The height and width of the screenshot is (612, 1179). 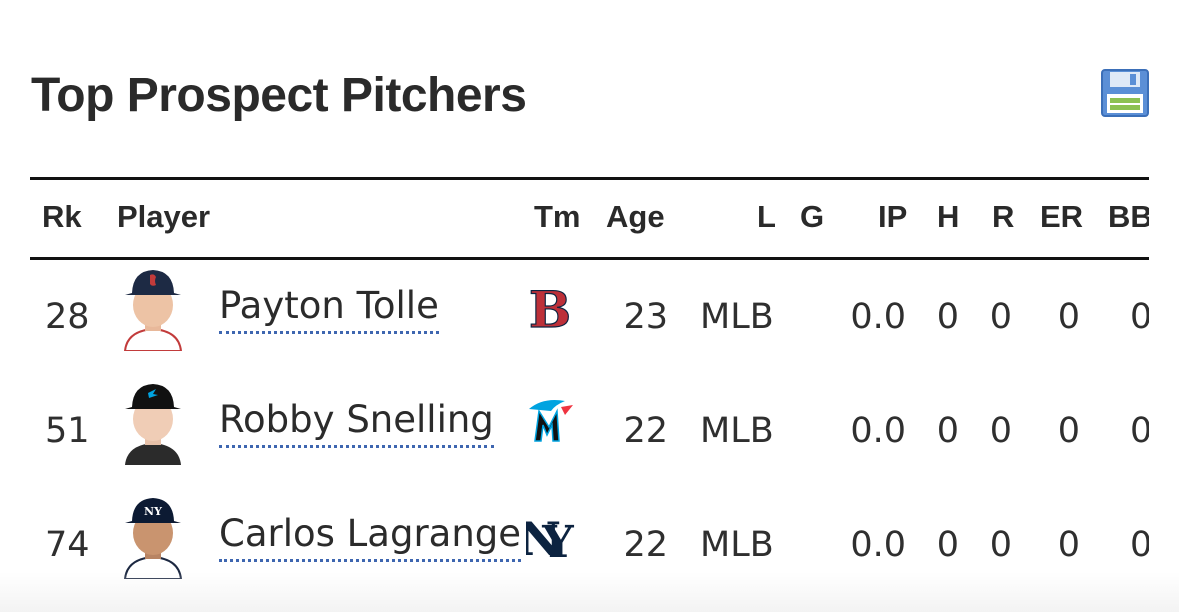 What do you see at coordinates (370, 537) in the screenshot?
I see `player-link: Carlos Lagrange` at bounding box center [370, 537].